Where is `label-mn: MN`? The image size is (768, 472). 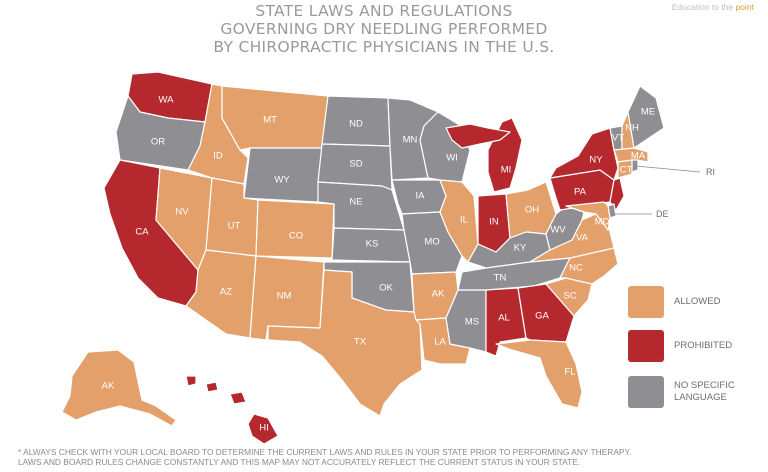
label-mn: MN is located at coordinates (410, 140).